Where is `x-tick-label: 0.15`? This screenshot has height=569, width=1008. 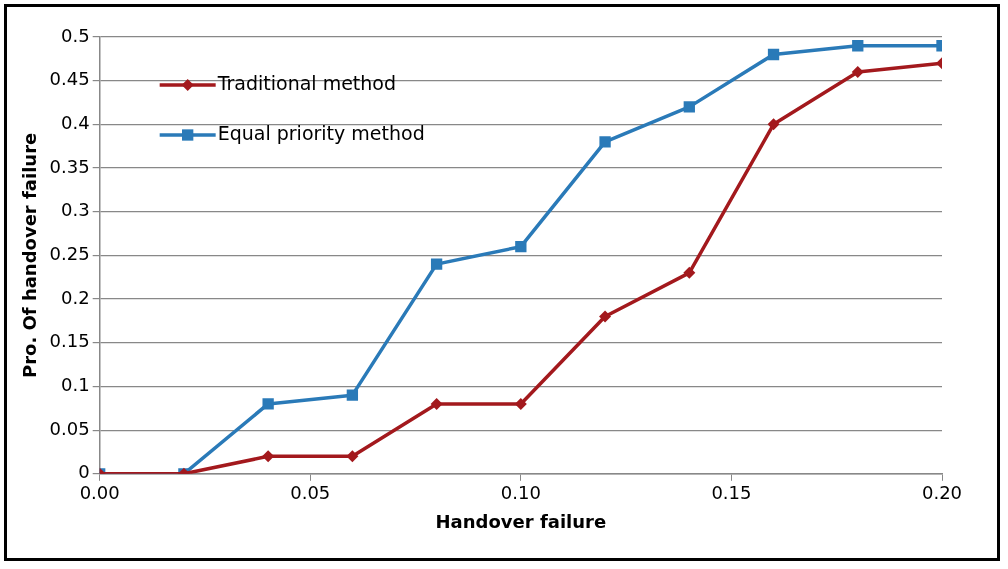 x-tick-label: 0.15 is located at coordinates (731, 493).